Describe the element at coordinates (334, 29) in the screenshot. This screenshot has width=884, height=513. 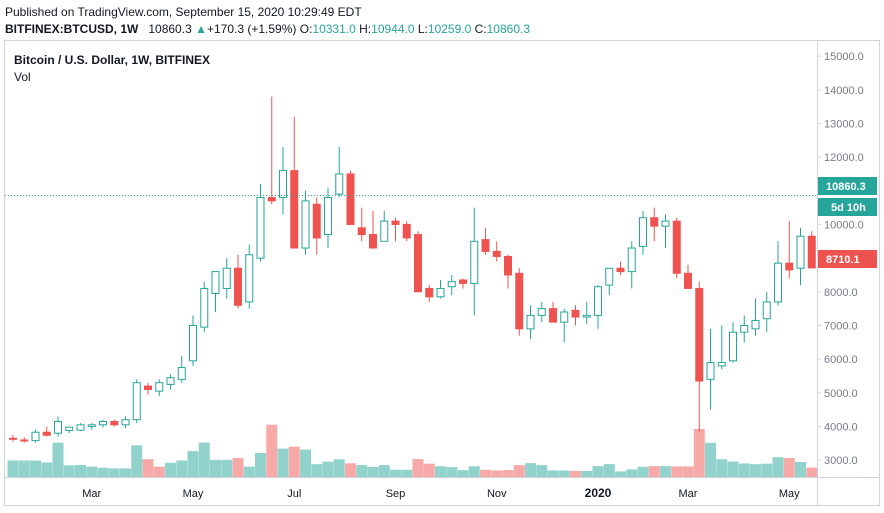
I see `open-value: 10331.0` at that location.